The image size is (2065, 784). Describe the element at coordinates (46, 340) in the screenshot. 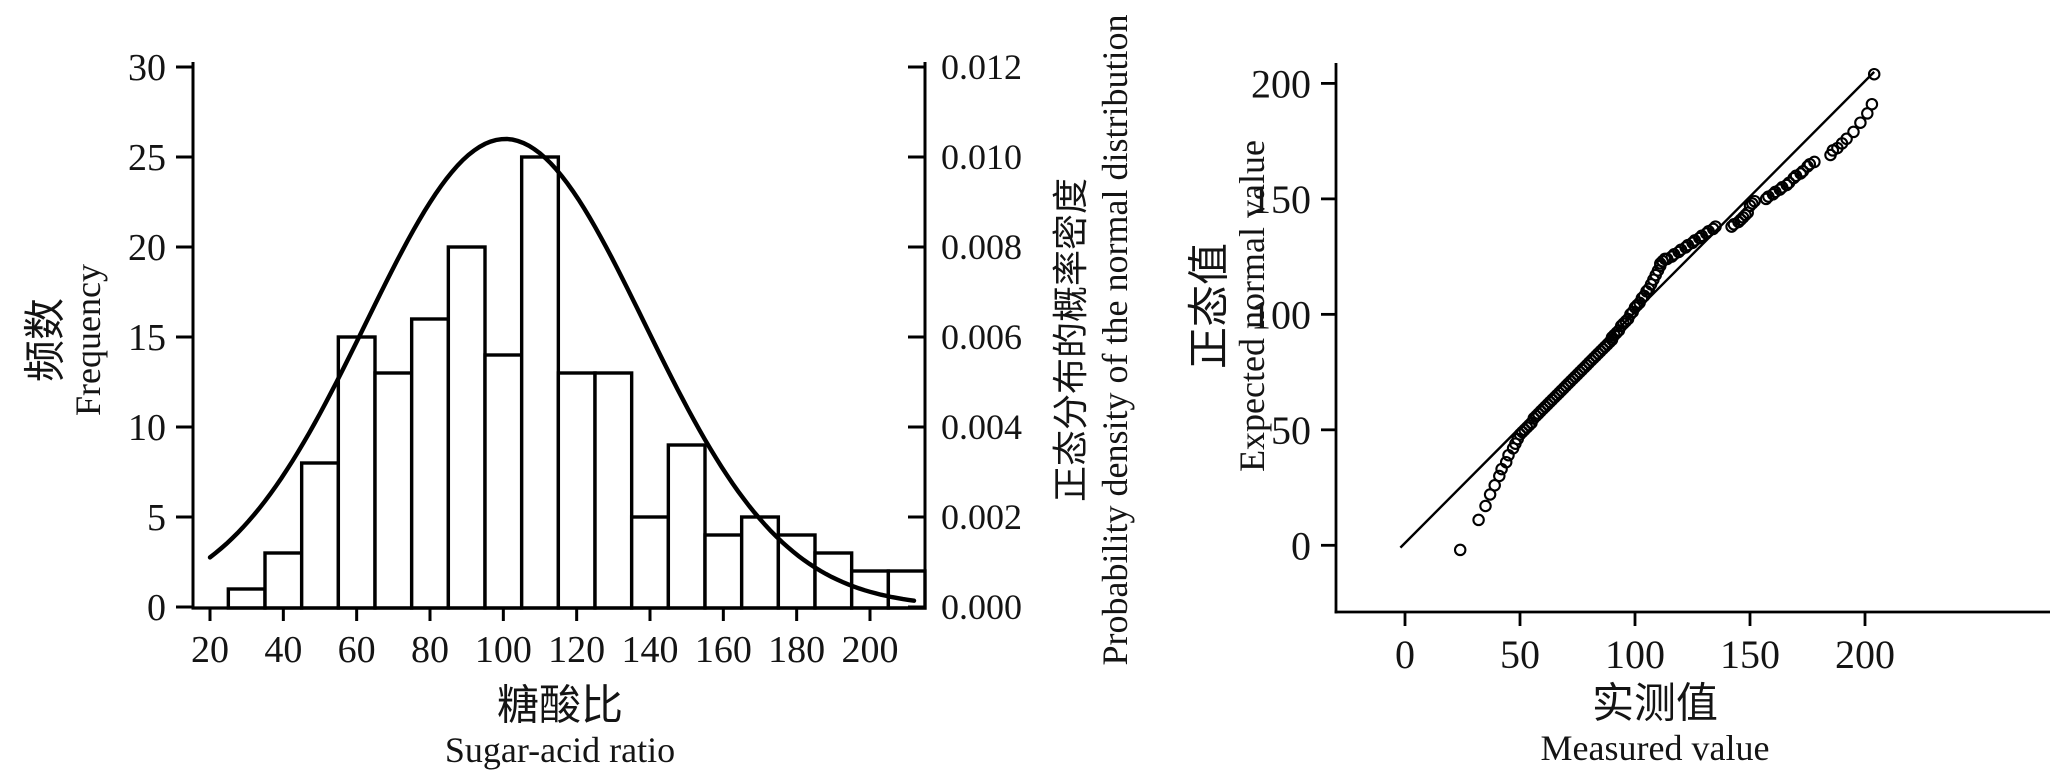

I see `hist-y-axis-title-zh: 频数` at that location.